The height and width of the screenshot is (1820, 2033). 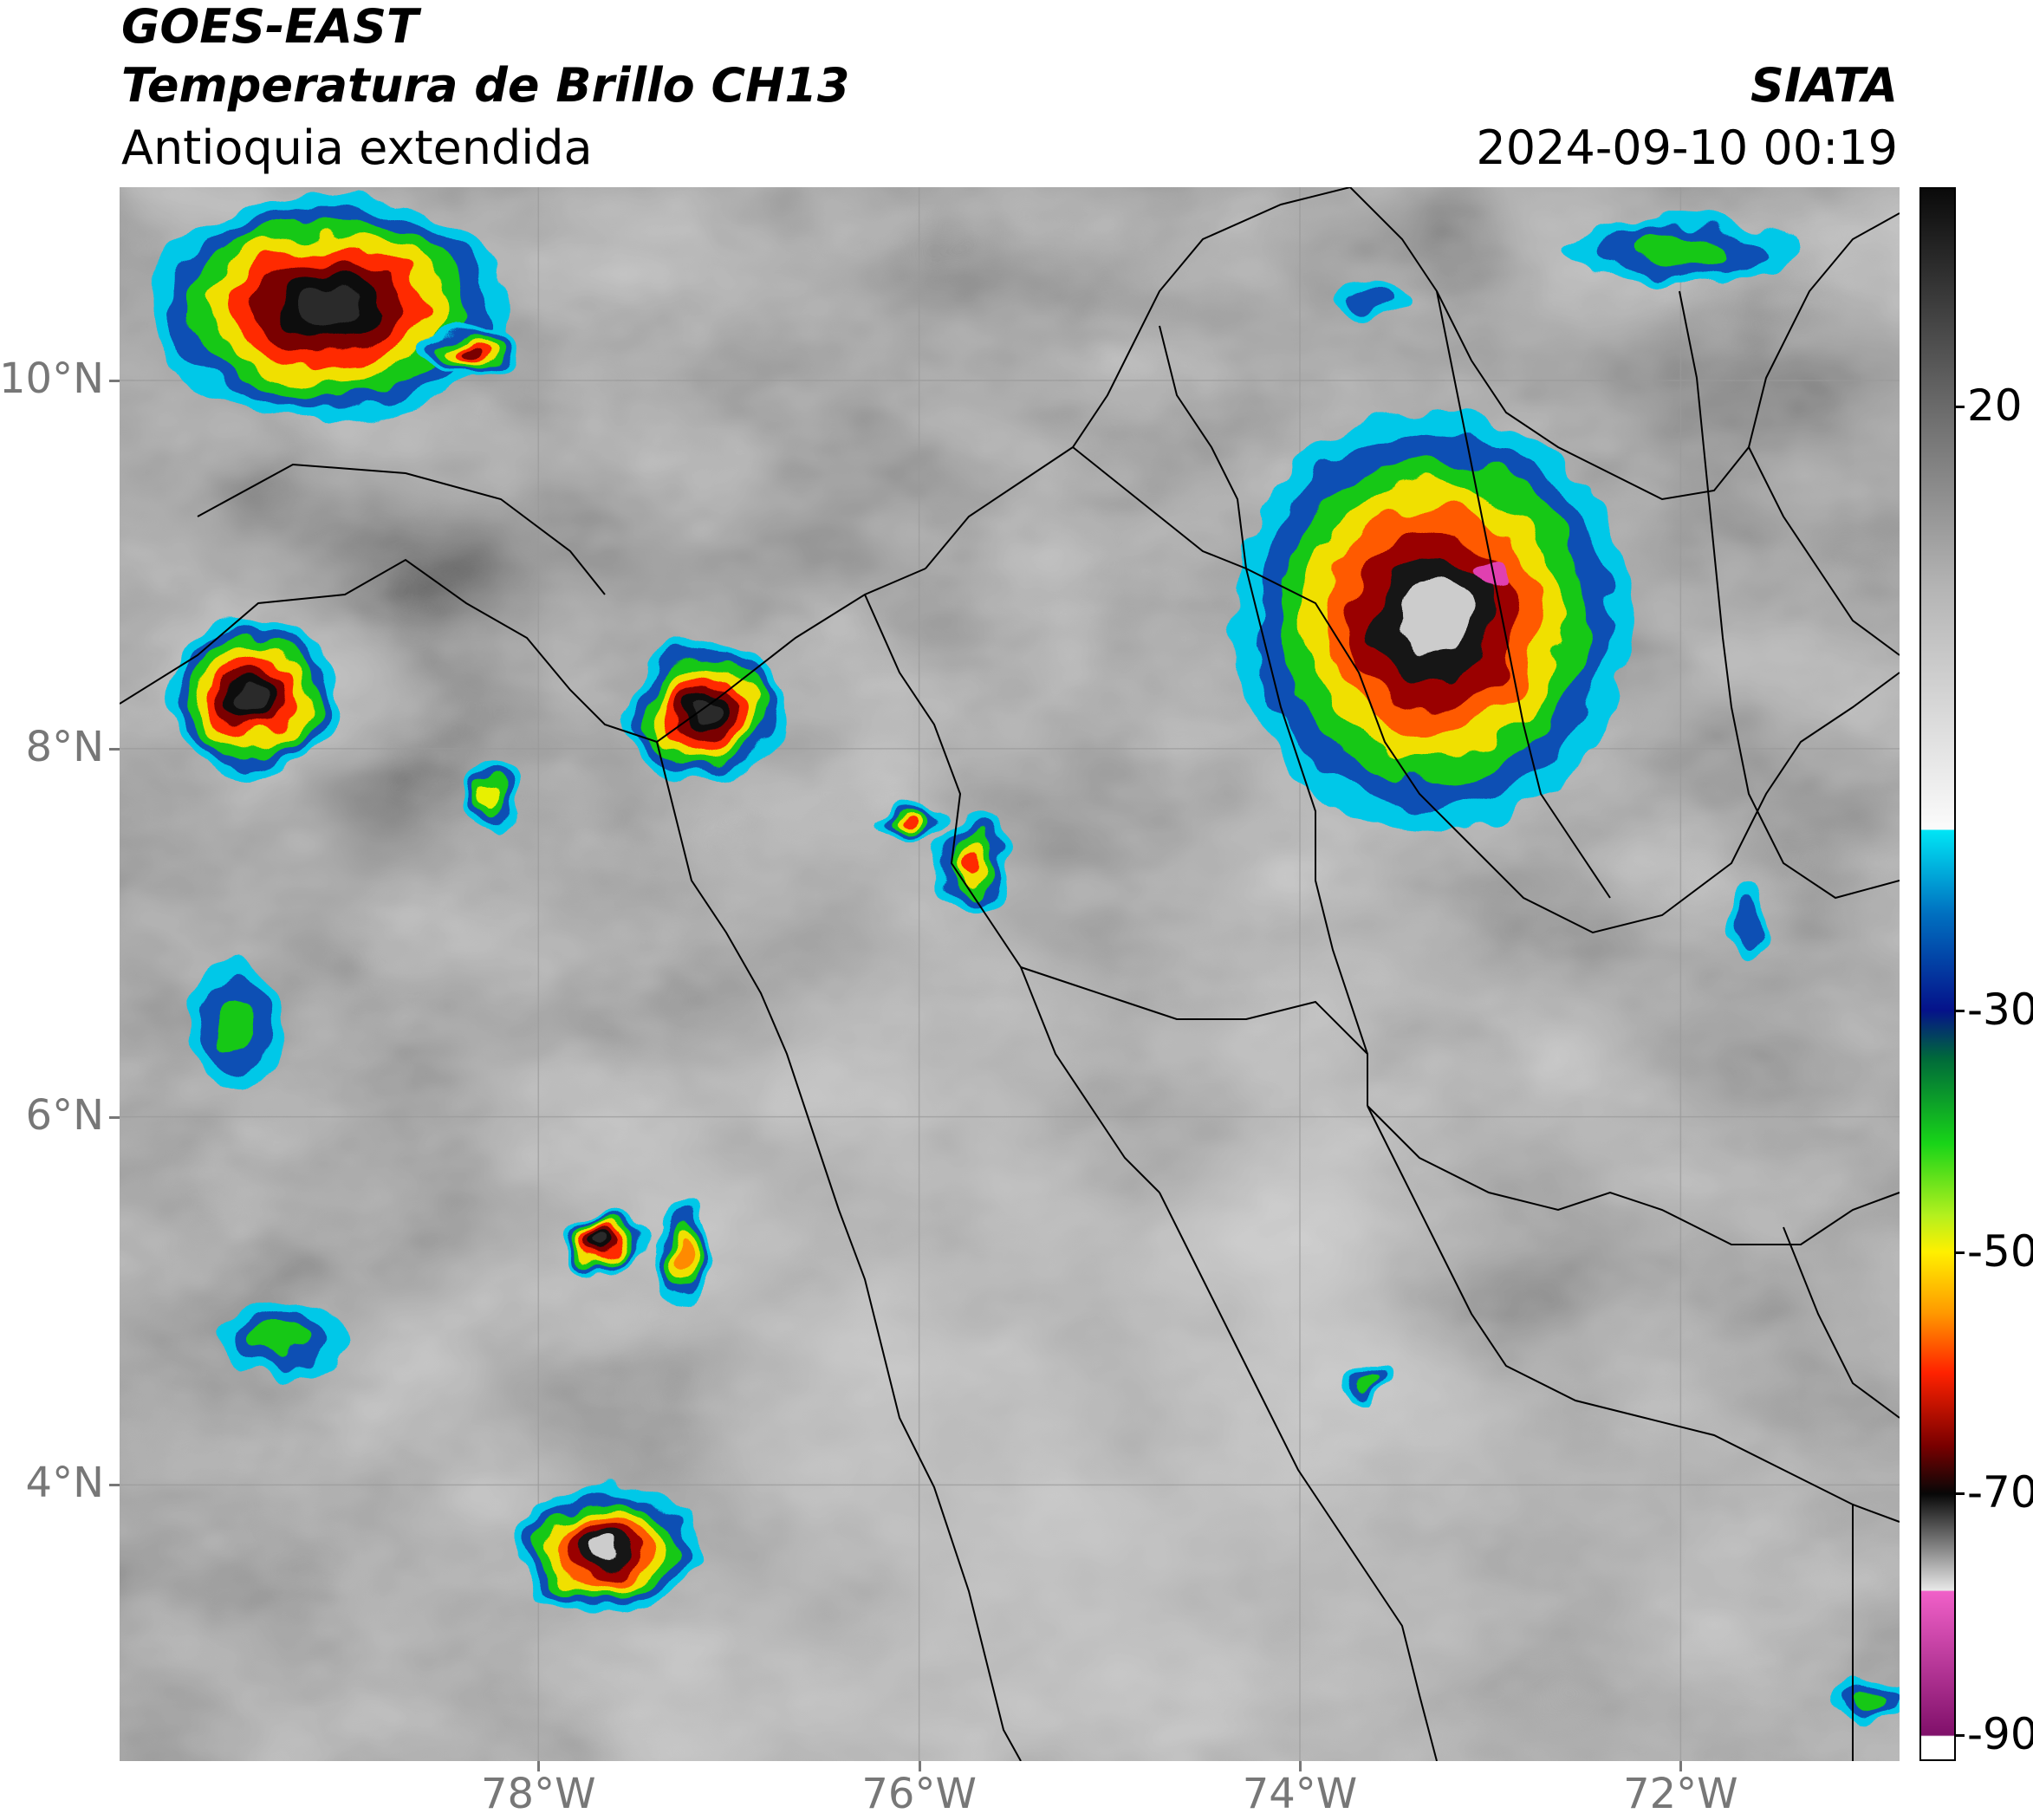 What do you see at coordinates (1687, 147) in the screenshot?
I see `datetime-label: 2024-09-10 00:19` at bounding box center [1687, 147].